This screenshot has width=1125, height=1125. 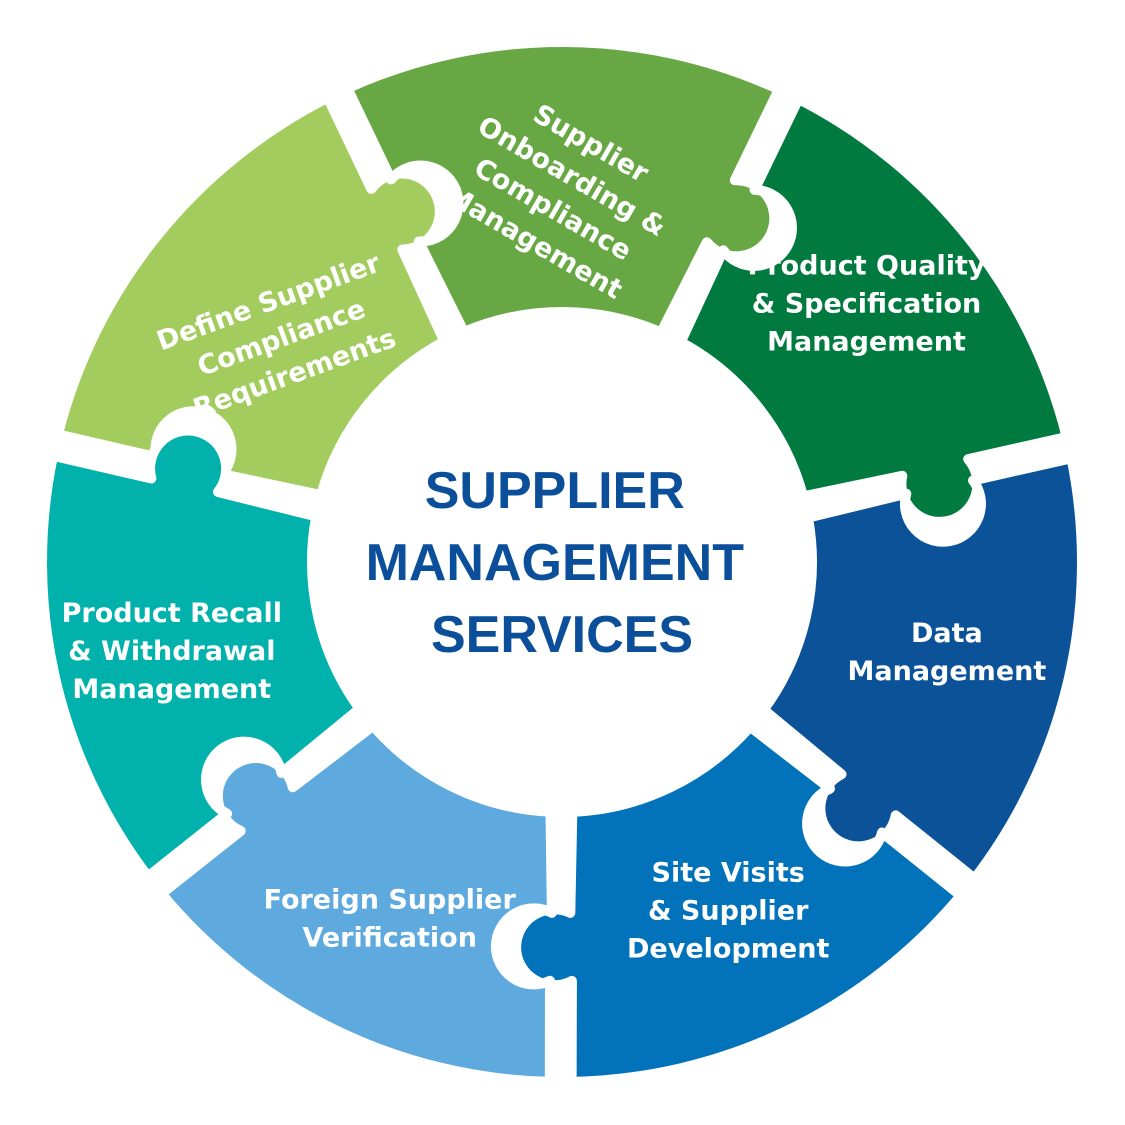 I want to click on center-title-line-3: SERVICES, so click(x=562, y=635).